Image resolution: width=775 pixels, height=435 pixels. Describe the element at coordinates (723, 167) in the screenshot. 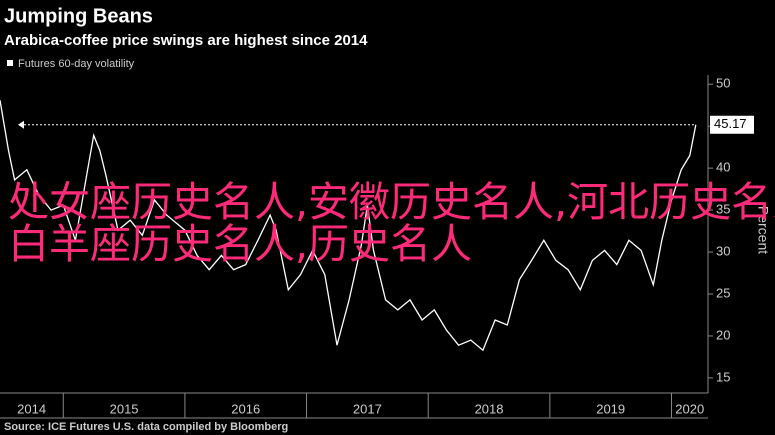

I see `y-tick-label: 40` at that location.